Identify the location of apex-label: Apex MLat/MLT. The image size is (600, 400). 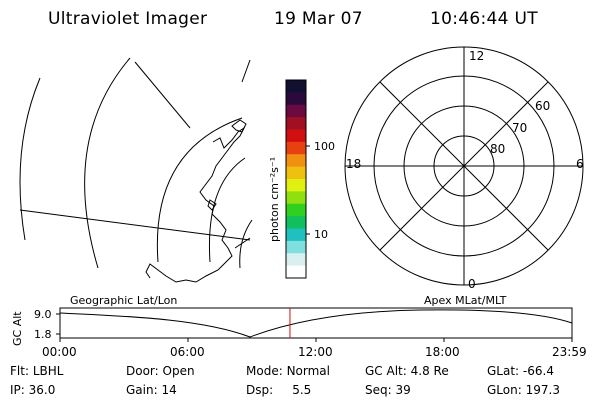
(465, 300).